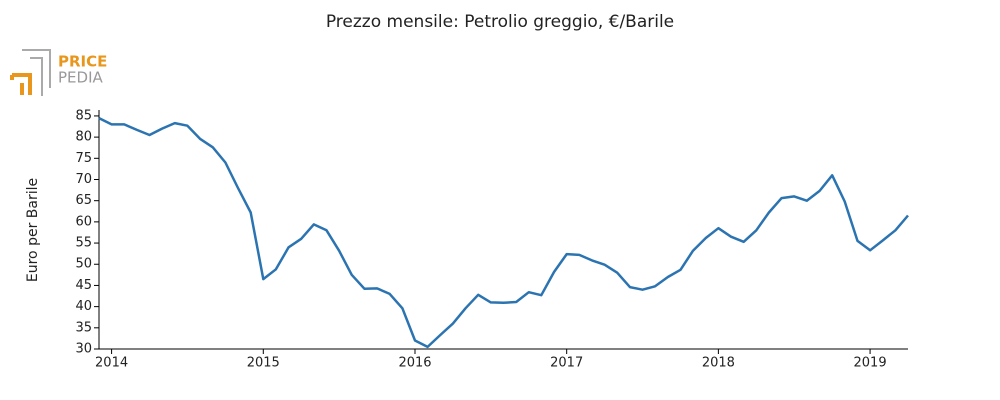 The width and height of the screenshot is (1000, 400). I want to click on y-tick-label: 75, so click(83, 158).